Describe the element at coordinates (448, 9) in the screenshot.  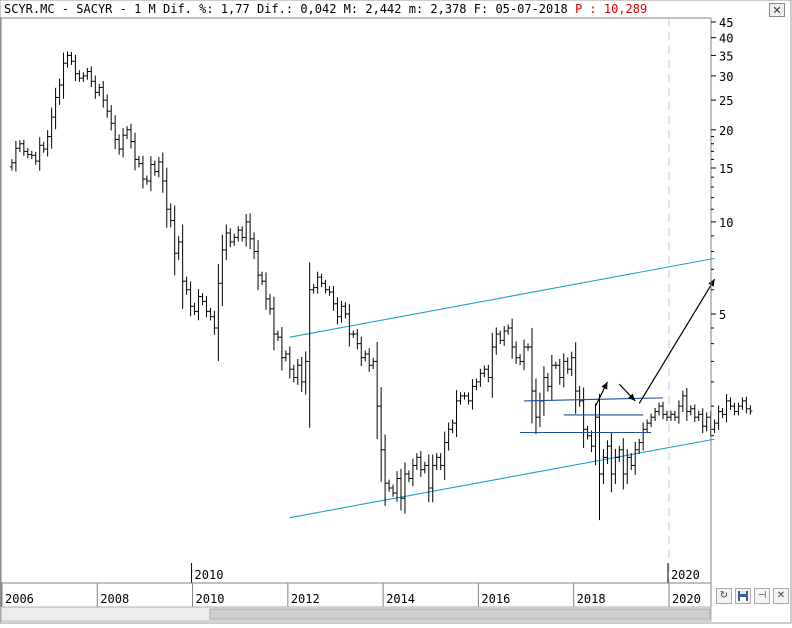
I see `min-value: 2,378` at that location.